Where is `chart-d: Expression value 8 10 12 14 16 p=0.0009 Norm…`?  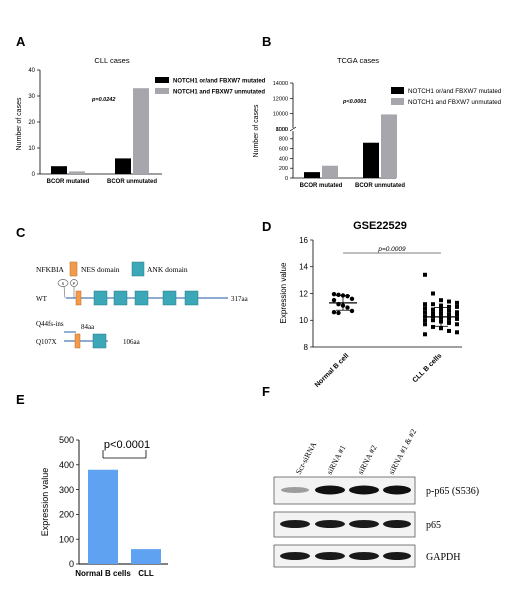
chart-d: Expression value 8 10 12 14 16 p=0.0009 Norm… is located at coordinates (370, 312).